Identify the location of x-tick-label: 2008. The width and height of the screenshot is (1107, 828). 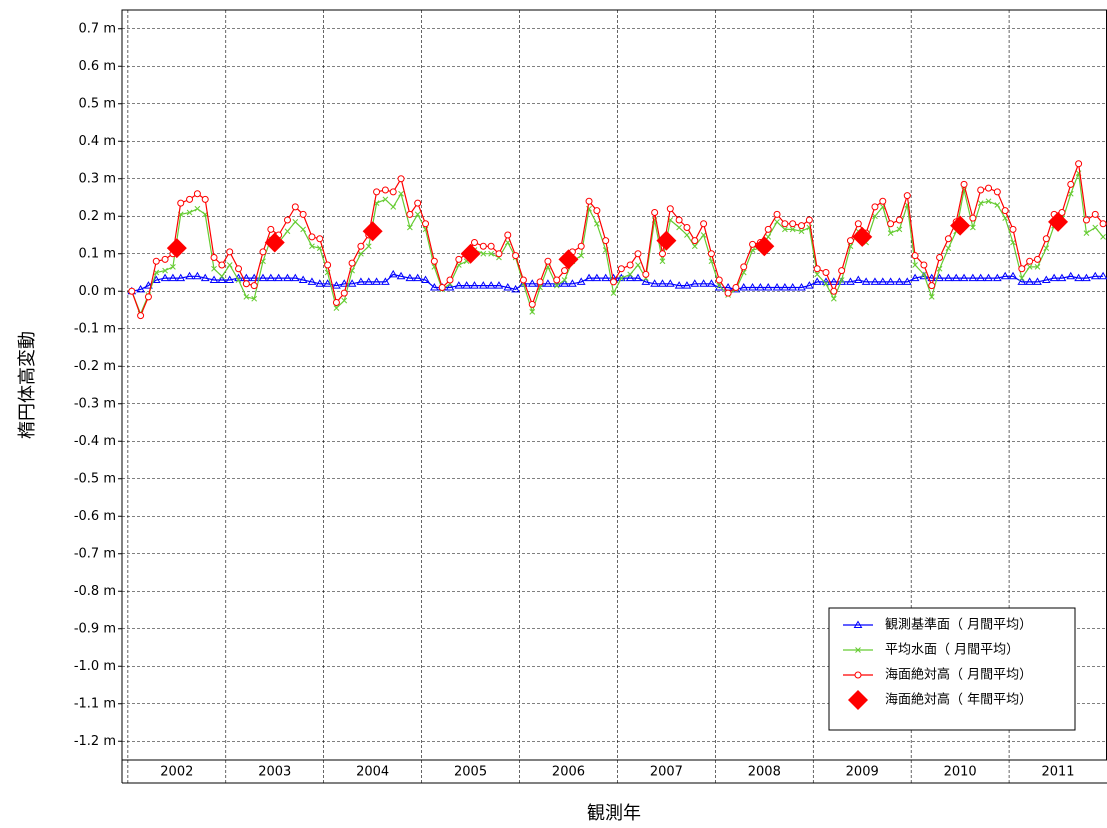
(764, 772).